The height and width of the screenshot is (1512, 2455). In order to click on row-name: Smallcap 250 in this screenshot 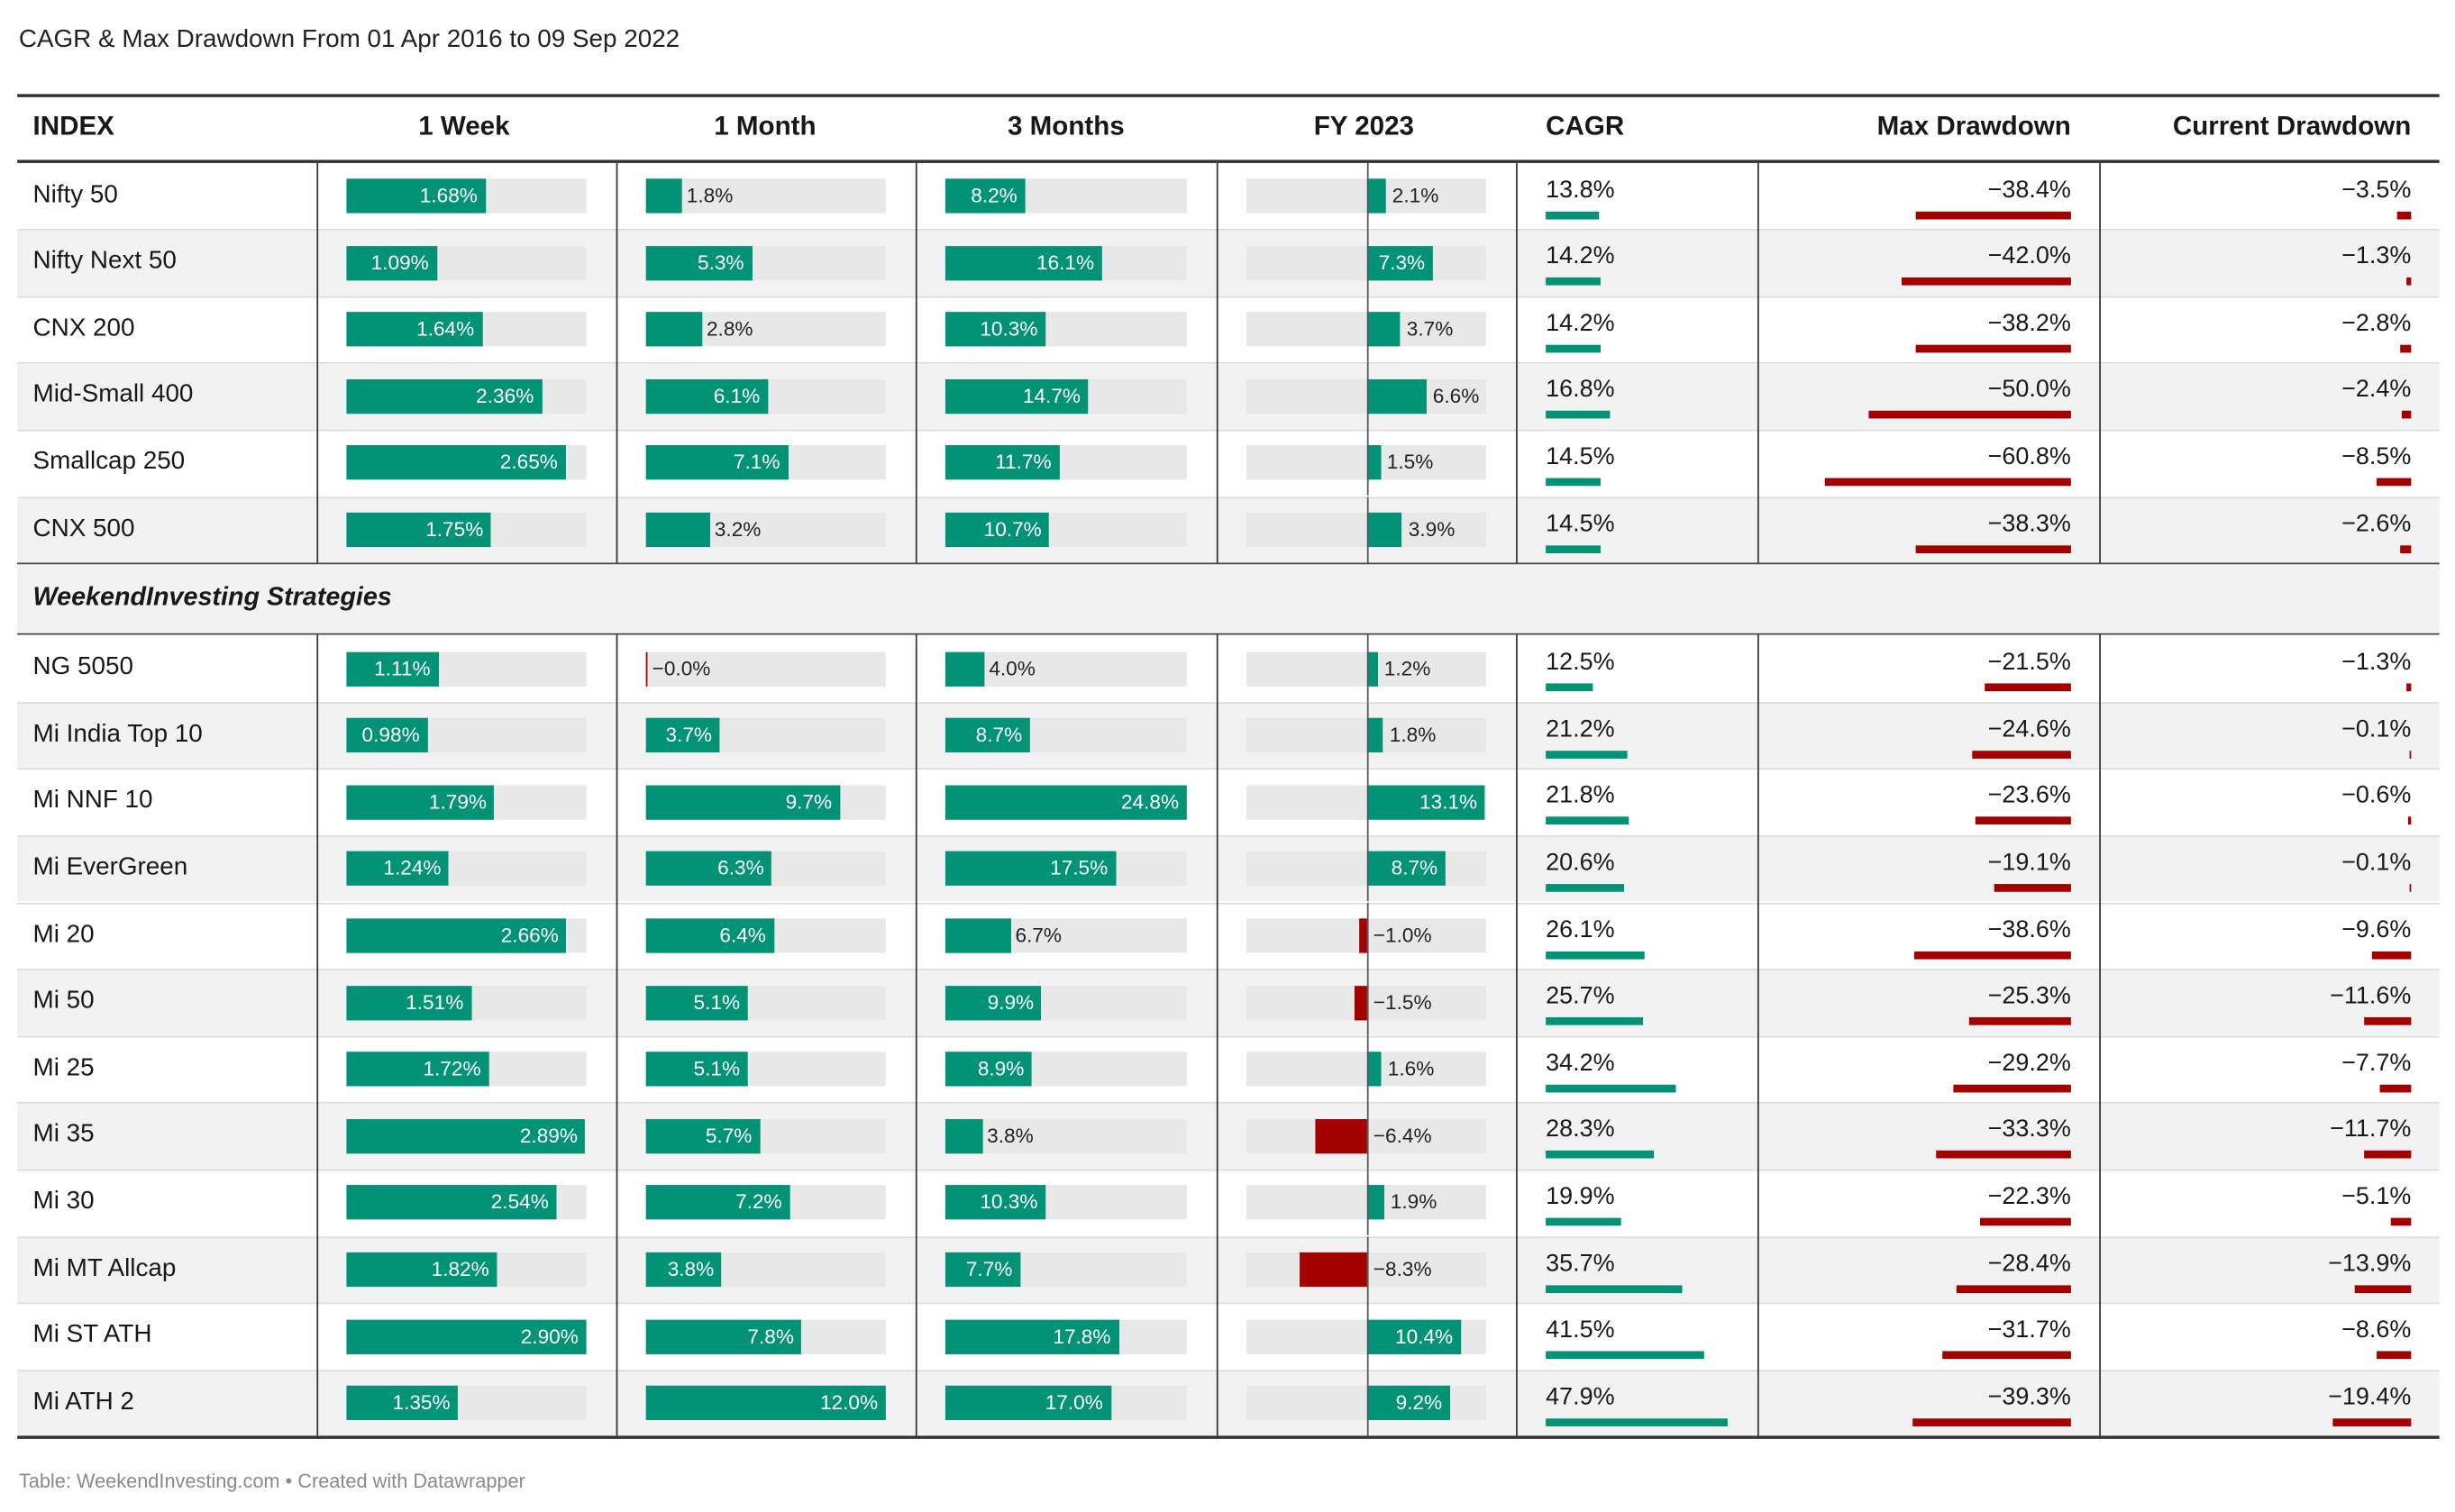, I will do `click(109, 461)`.